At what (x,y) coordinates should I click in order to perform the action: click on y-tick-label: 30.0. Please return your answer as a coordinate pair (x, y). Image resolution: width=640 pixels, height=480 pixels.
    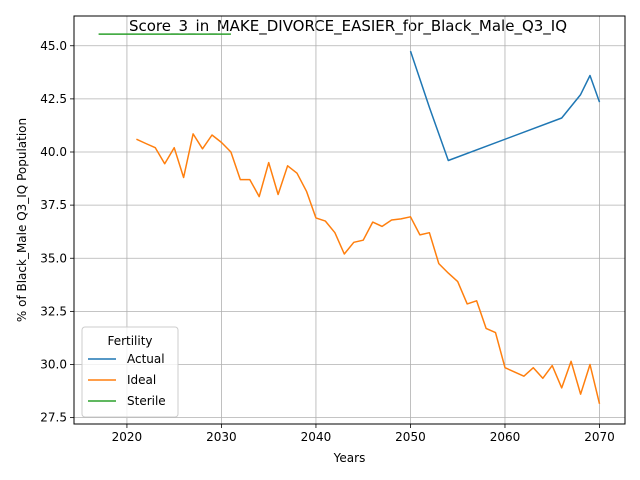
    Looking at the image, I should click on (53, 365).